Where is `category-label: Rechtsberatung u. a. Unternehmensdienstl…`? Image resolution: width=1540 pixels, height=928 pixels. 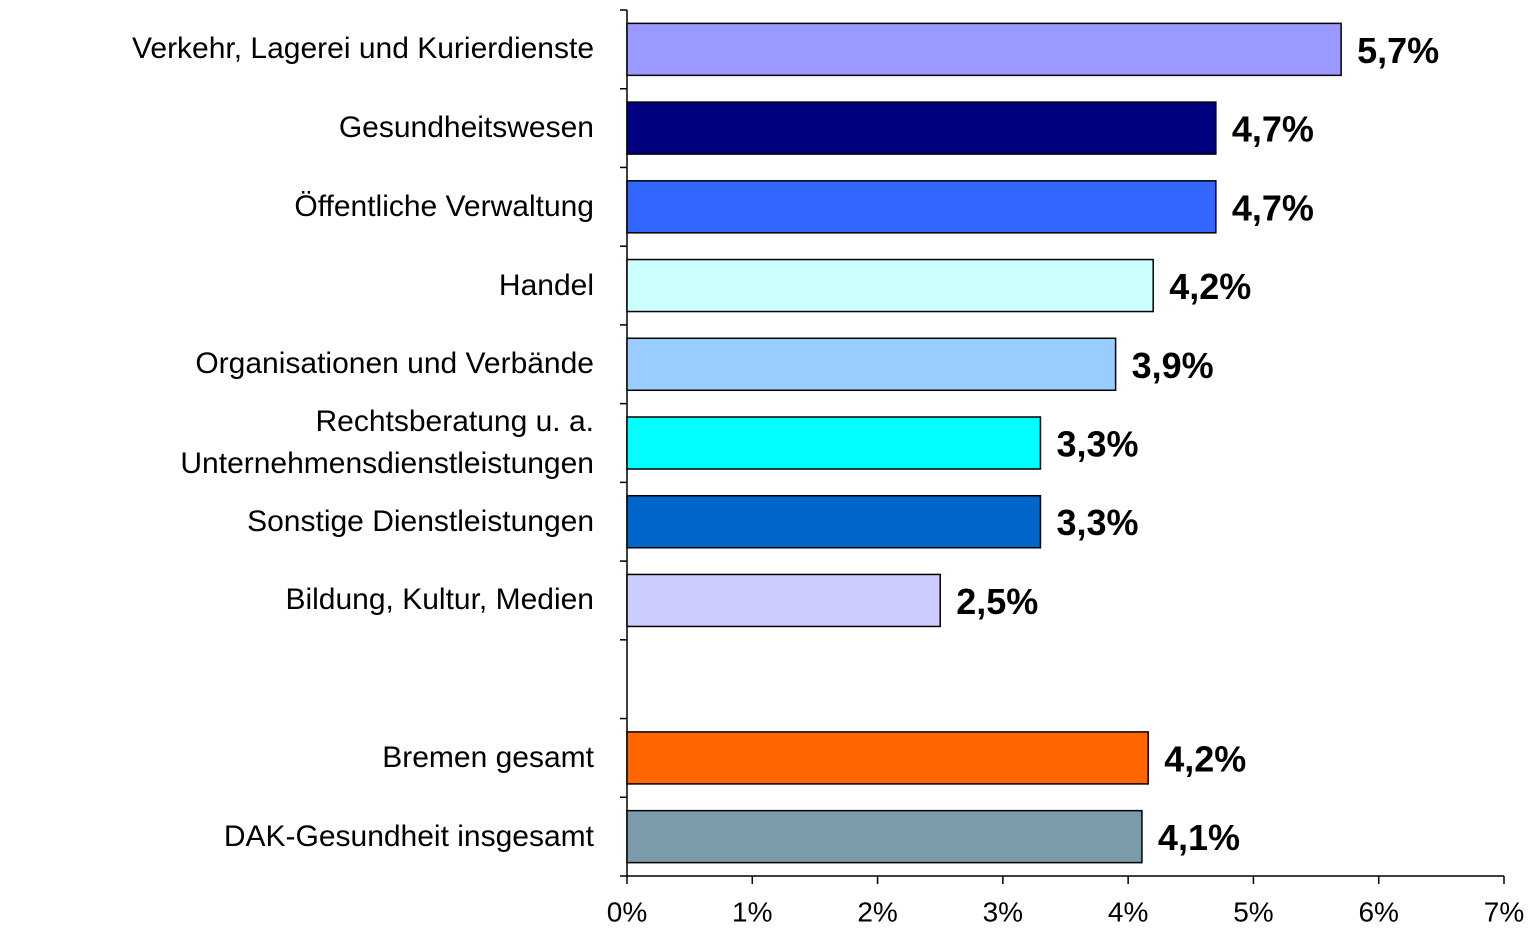
category-label: Rechtsberatung u. a. Unternehmensdienstl… is located at coordinates (387, 442).